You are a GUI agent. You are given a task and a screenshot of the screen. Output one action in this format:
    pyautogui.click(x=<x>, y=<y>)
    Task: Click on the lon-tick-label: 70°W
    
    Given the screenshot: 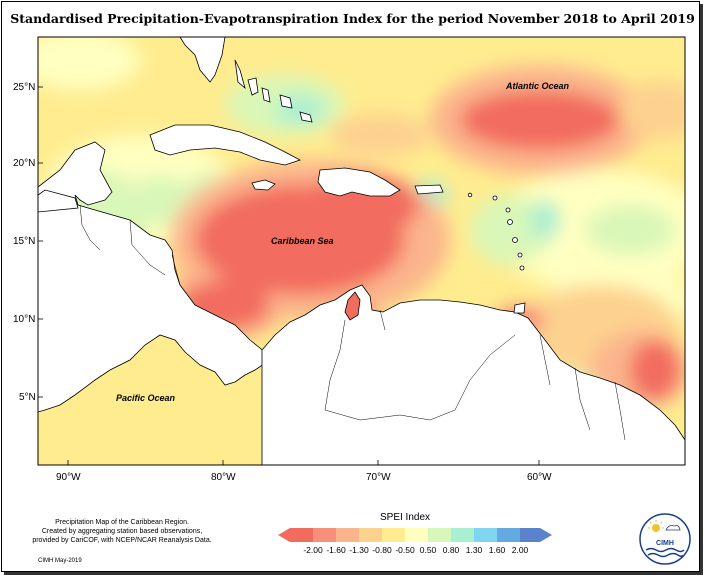 What is the action you would take?
    pyautogui.click(x=378, y=477)
    